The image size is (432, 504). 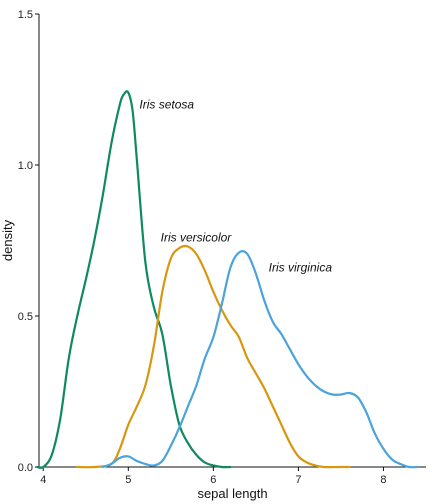 What do you see at coordinates (232, 493) in the screenshot?
I see `x-axis-title: sepal length` at bounding box center [232, 493].